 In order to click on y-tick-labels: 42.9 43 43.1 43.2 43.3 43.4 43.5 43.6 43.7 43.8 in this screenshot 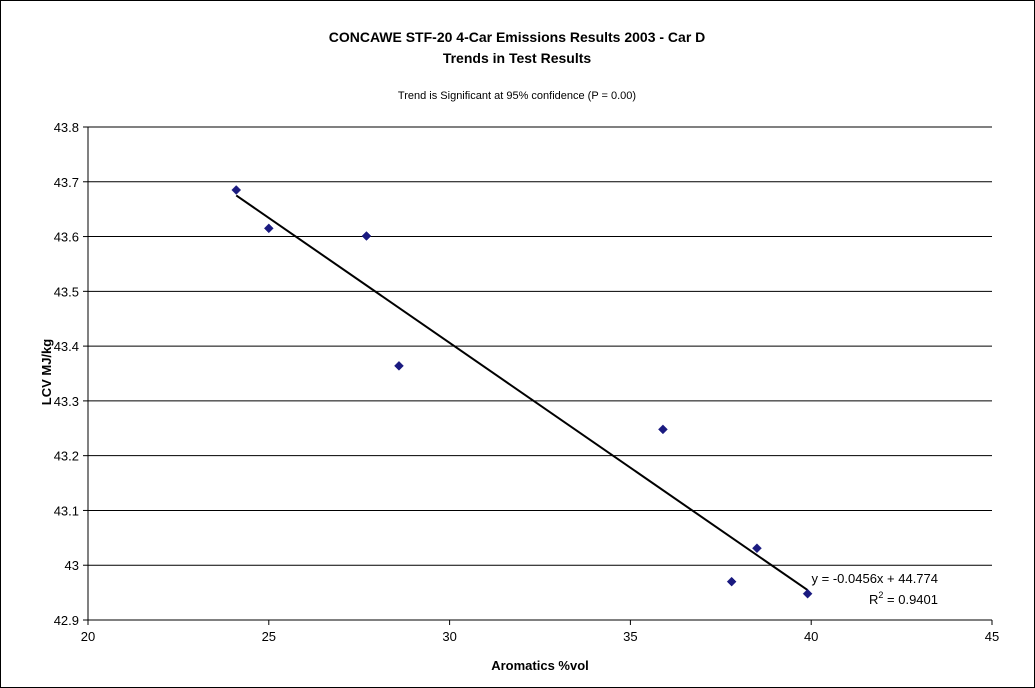, I will do `click(66, 374)`.